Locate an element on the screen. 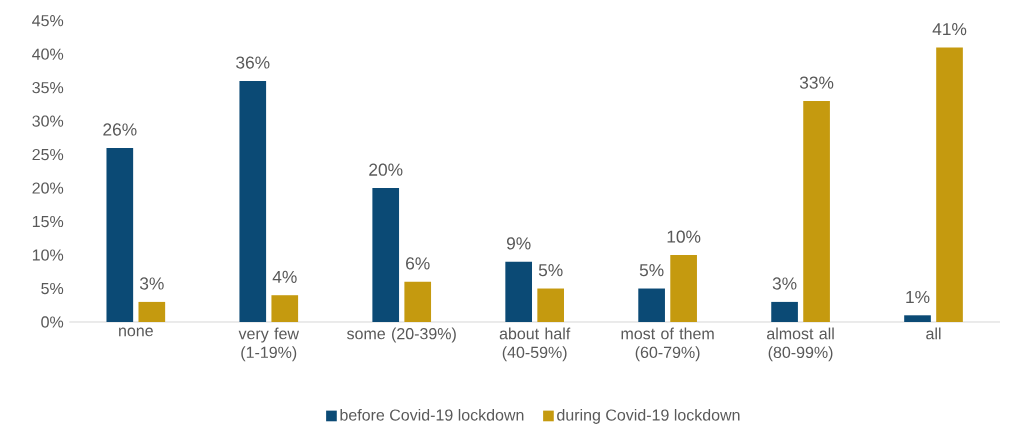  y-tick-label: 15% is located at coordinates (48, 221).